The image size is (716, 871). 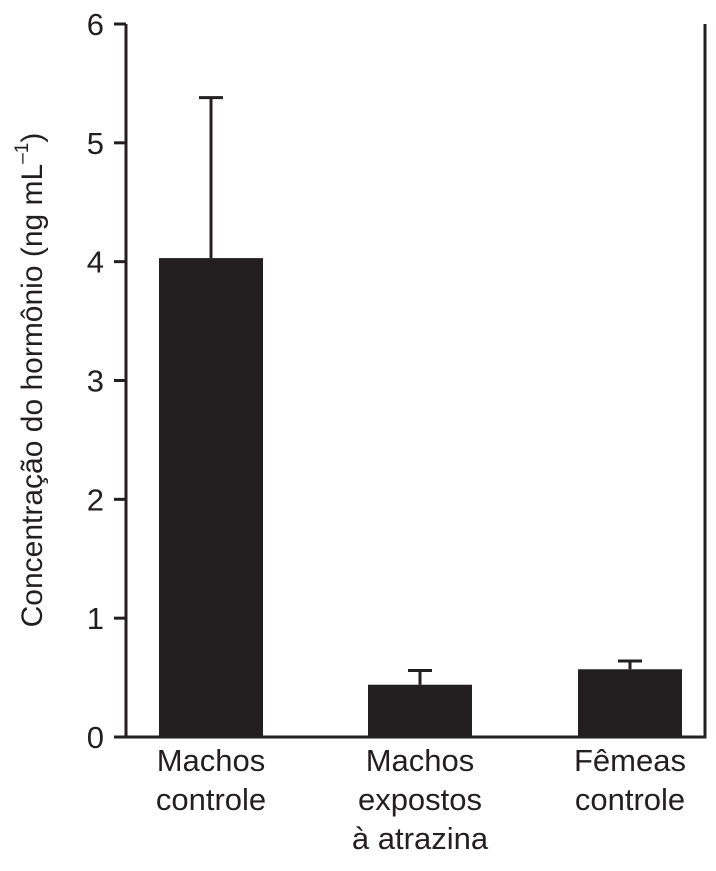 I want to click on category-label-2-line-2: expostos, so click(x=420, y=799).